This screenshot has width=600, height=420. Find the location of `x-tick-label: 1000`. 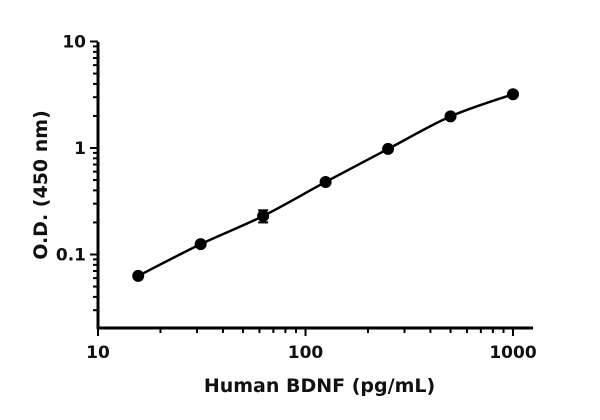

x-tick-label: 1000 is located at coordinates (512, 353).